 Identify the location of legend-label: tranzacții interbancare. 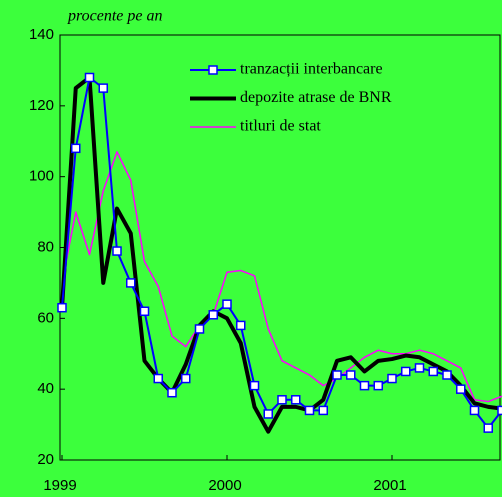
(311, 69).